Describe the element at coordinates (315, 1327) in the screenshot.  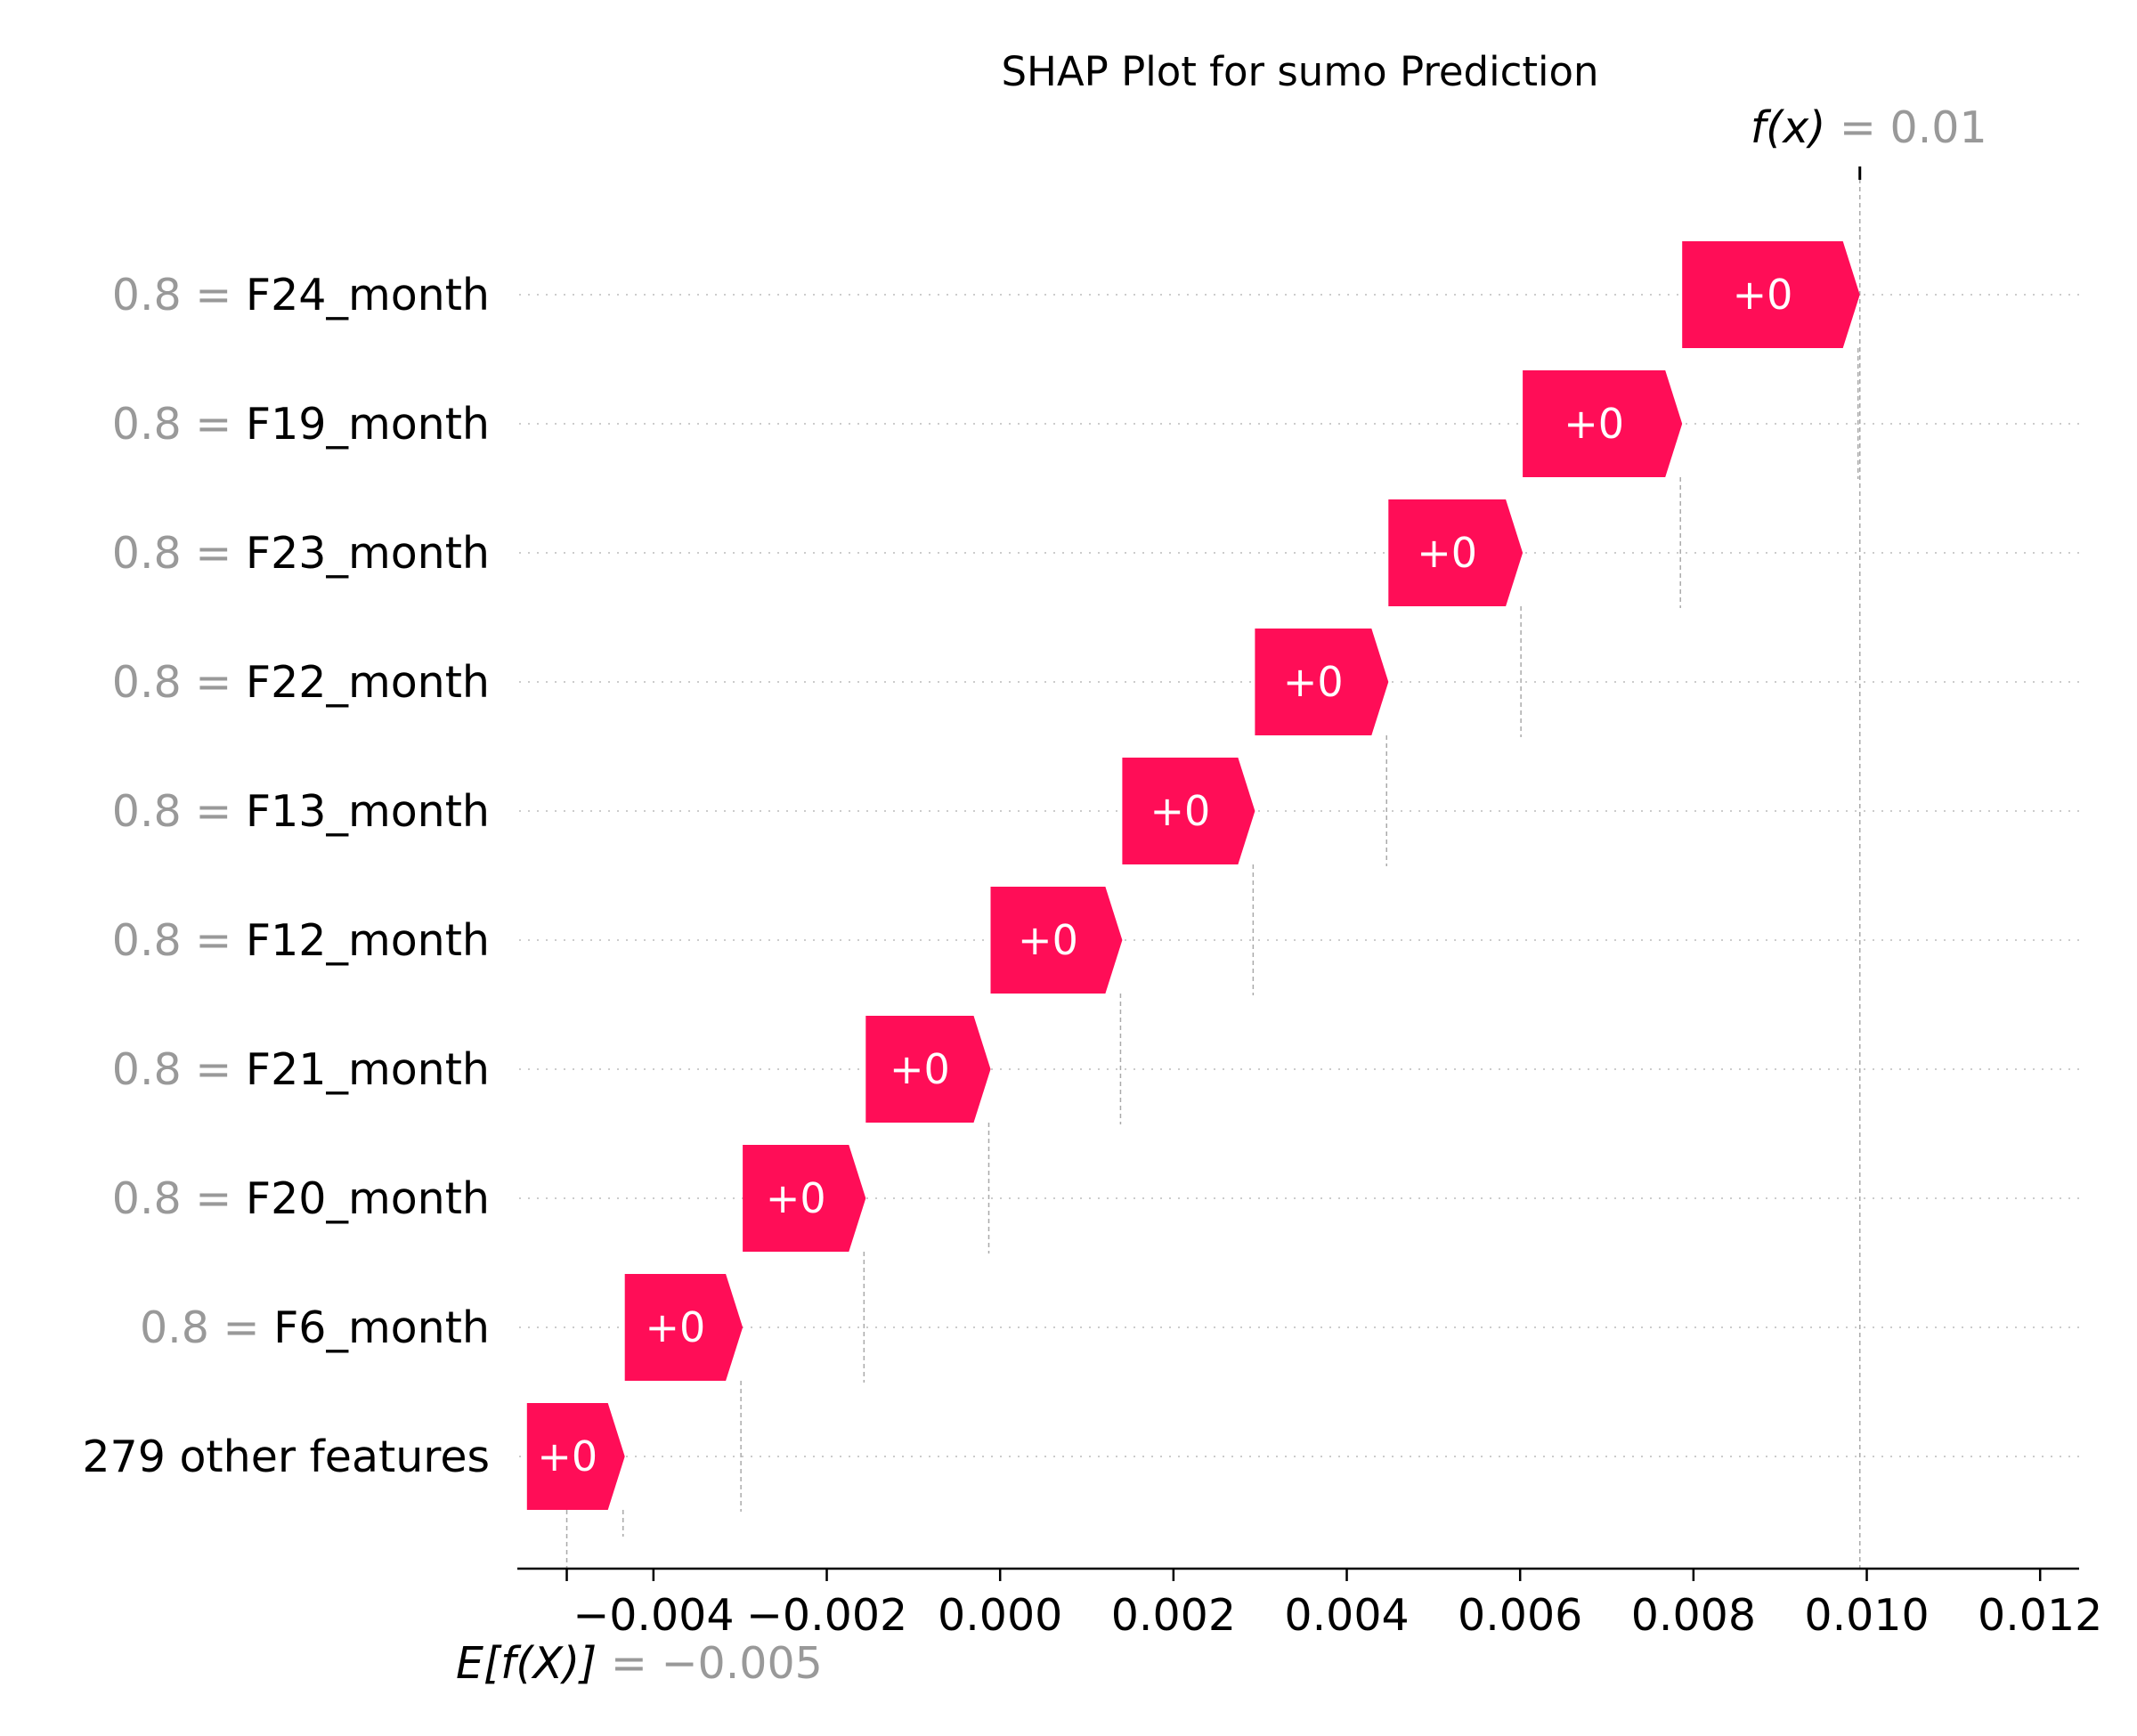
I see `feature-label: 0.8 = F6_month` at that location.